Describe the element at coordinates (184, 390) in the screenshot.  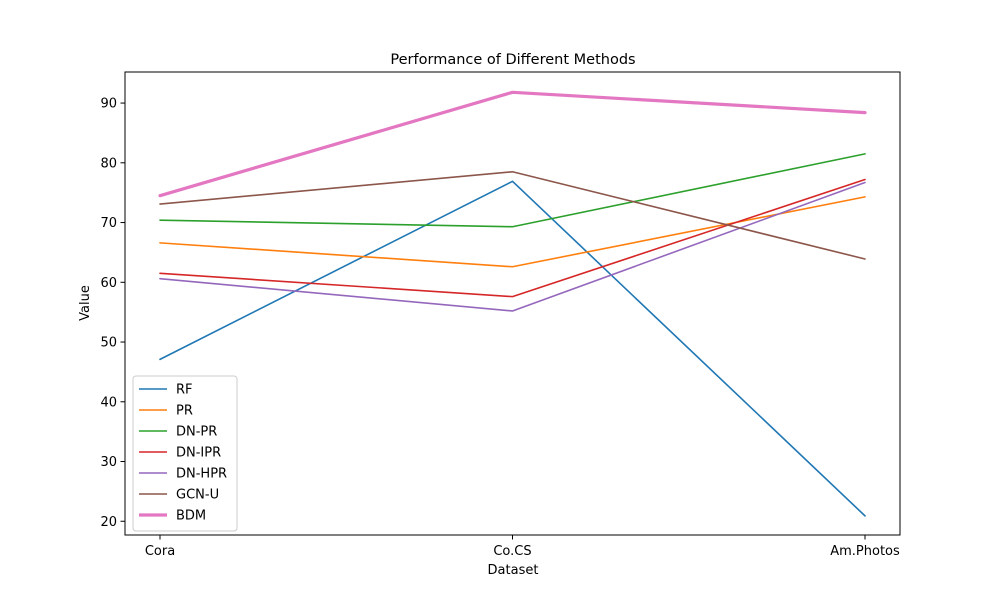
I see `legend-label: RF` at that location.